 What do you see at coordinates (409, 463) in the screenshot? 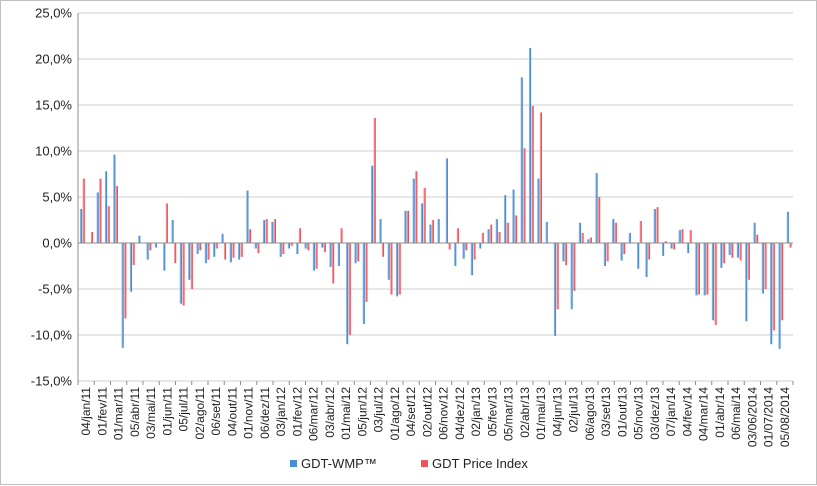
I see `legend: GDT-WMP™ GDT Price Index` at bounding box center [409, 463].